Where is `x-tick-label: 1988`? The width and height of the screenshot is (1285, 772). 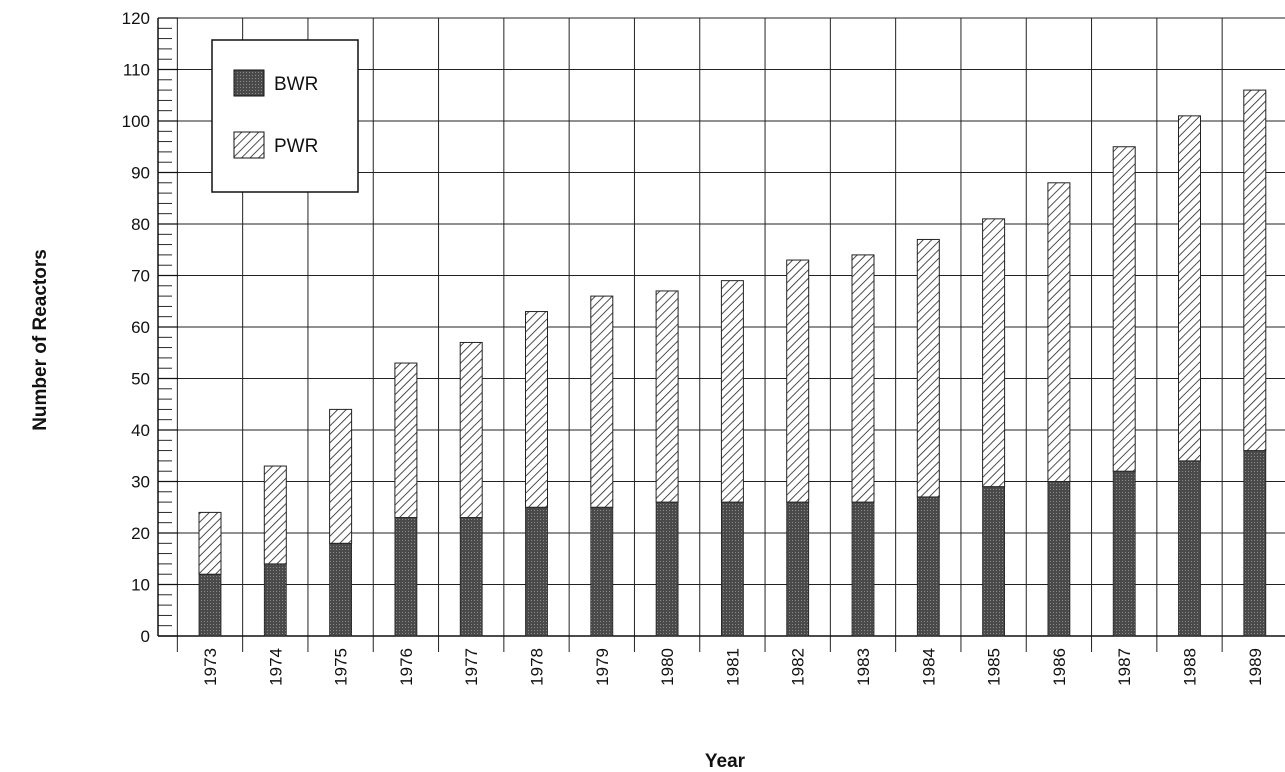
x-tick-label: 1988 is located at coordinates (1190, 667).